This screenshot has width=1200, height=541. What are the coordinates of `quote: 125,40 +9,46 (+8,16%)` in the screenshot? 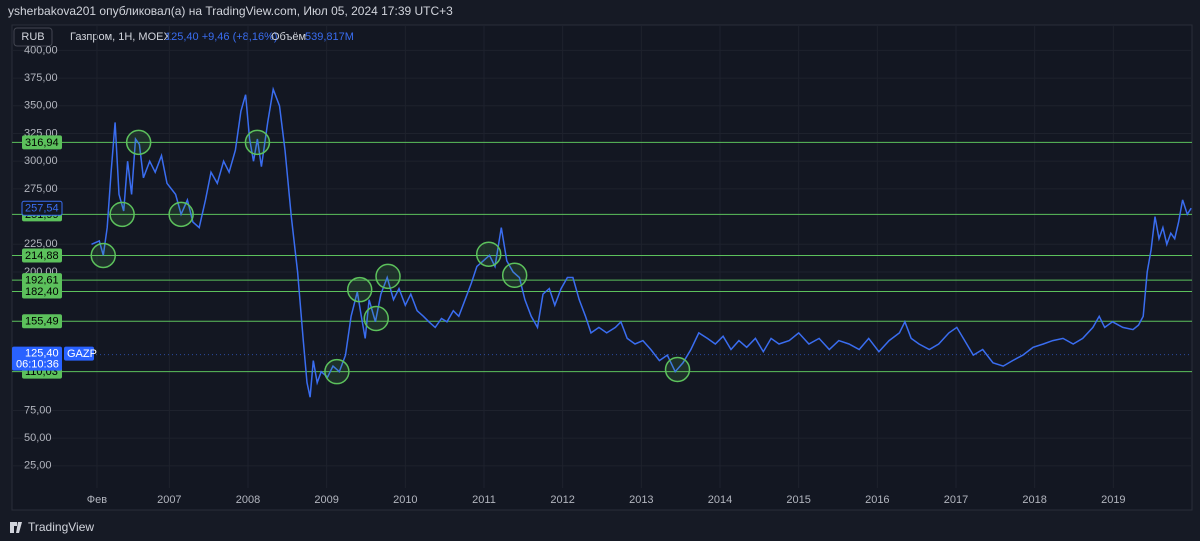 It's located at (221, 37).